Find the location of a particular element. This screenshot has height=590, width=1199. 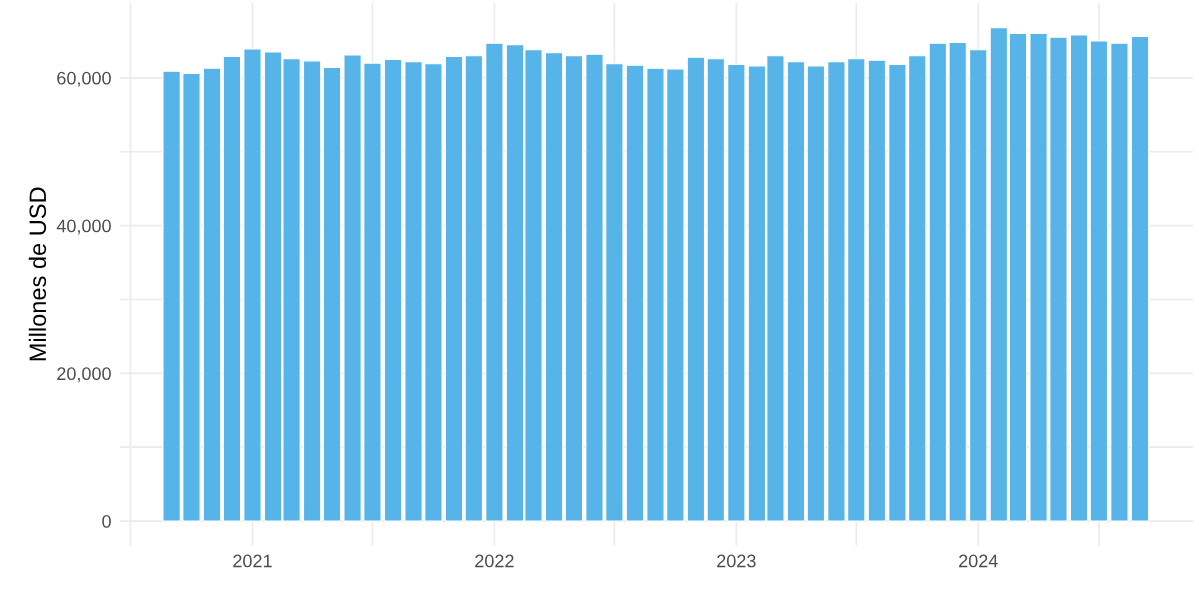

y-tick-label: 20,000 is located at coordinates (84, 375).